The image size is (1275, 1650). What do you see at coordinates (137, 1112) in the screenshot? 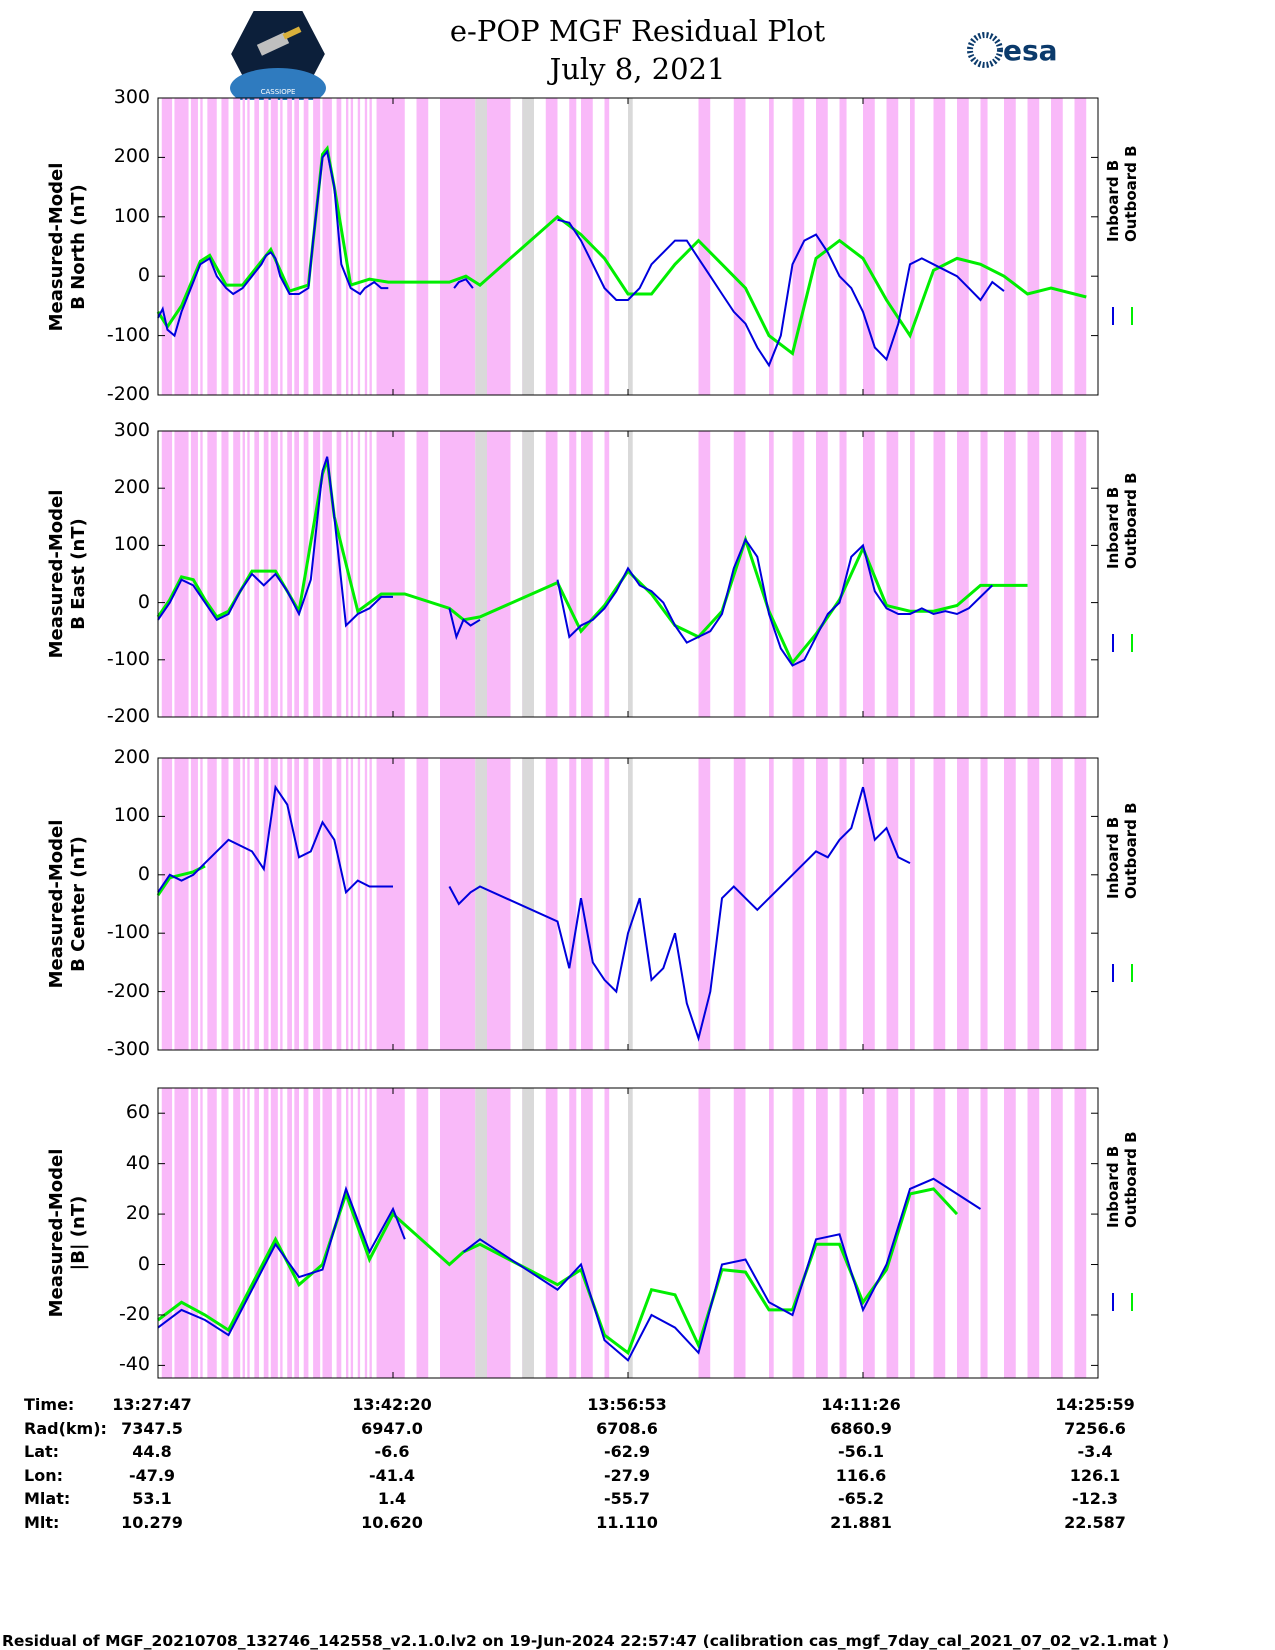
I see `y-tick-label: 60` at bounding box center [137, 1112].